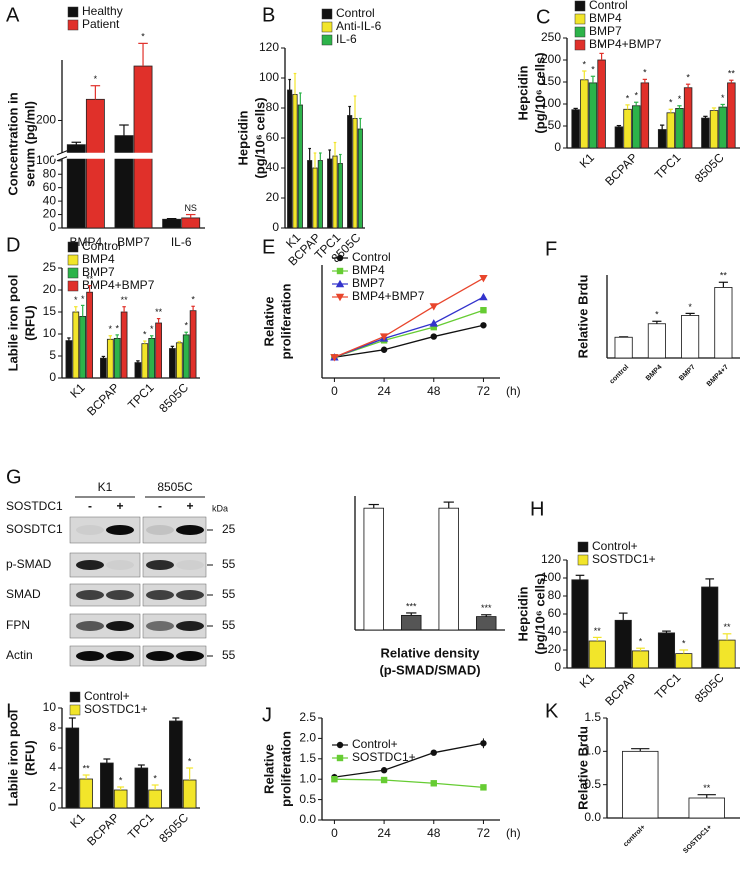 Image resolution: width=750 pixels, height=877 pixels. What do you see at coordinates (267, 715) in the screenshot?
I see `panel-label: J` at bounding box center [267, 715].